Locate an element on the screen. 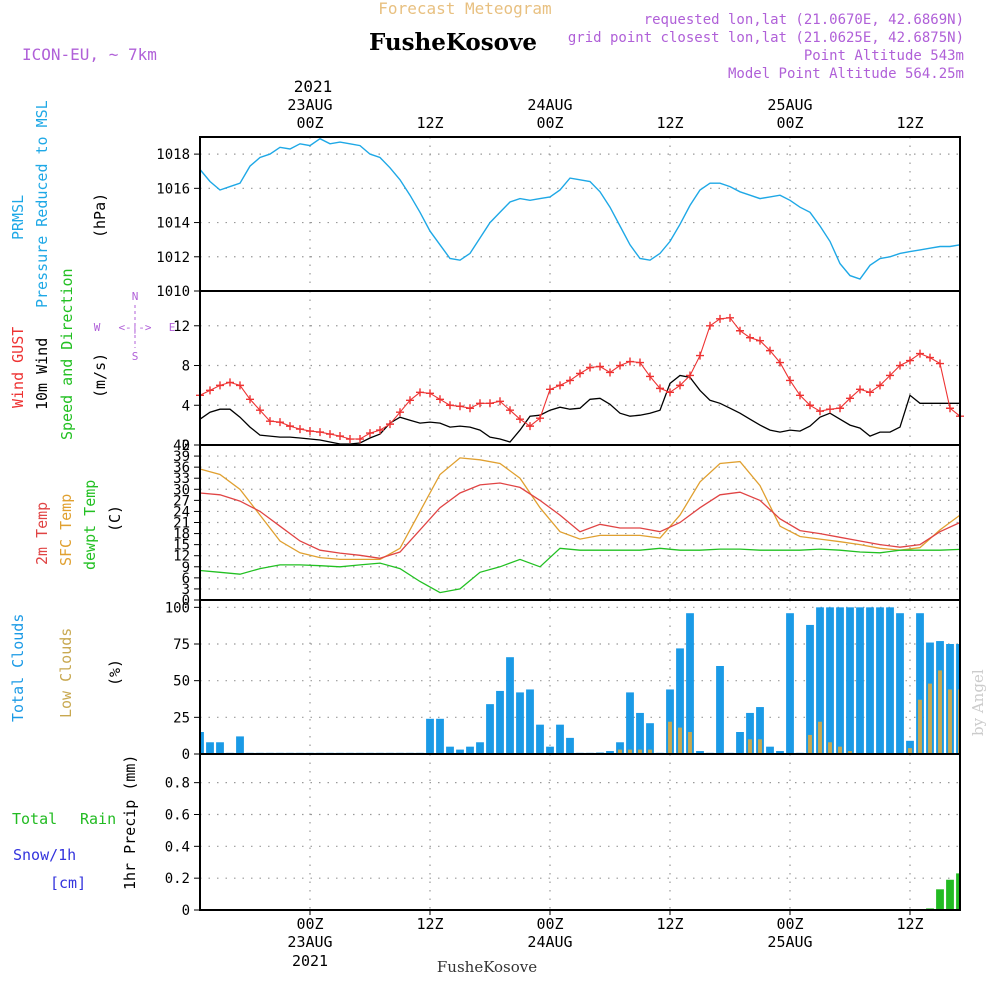 The width and height of the screenshot is (1000, 1005). point-altitude: Point Altitude 543m is located at coordinates (884, 56).